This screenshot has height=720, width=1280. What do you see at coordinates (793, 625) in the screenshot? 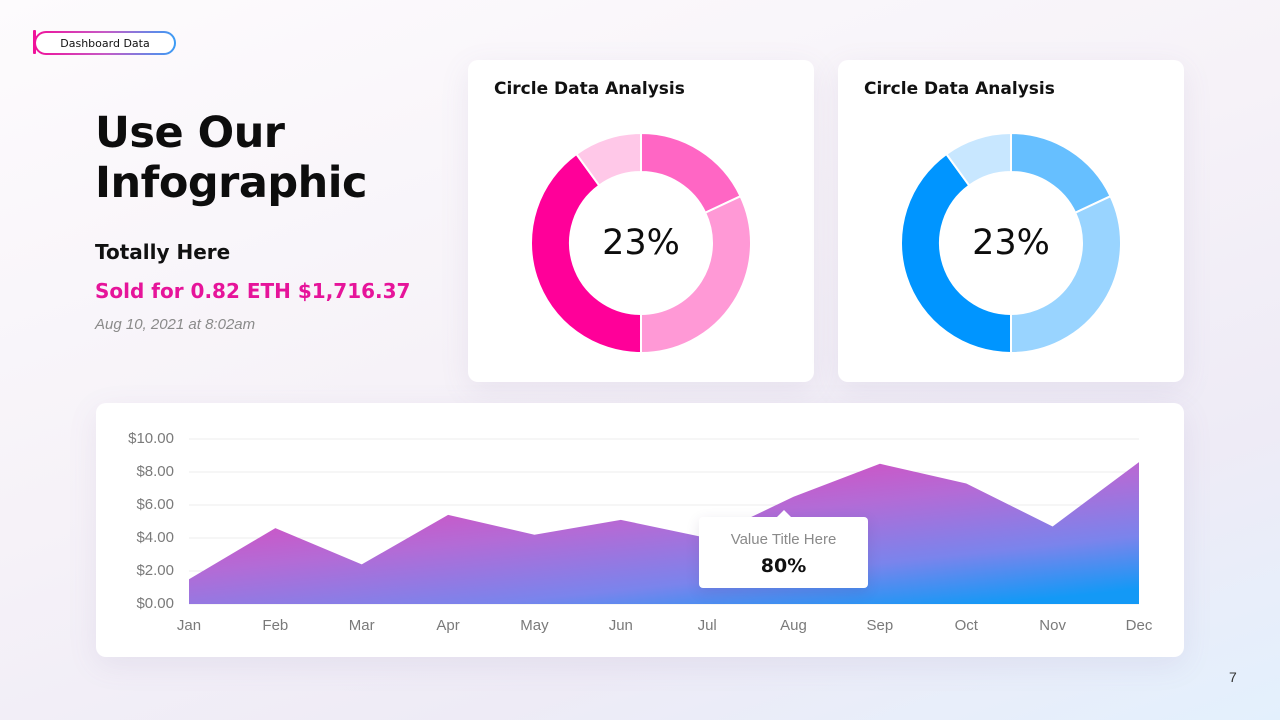
I see `x-tick-label: Aug` at bounding box center [793, 625].